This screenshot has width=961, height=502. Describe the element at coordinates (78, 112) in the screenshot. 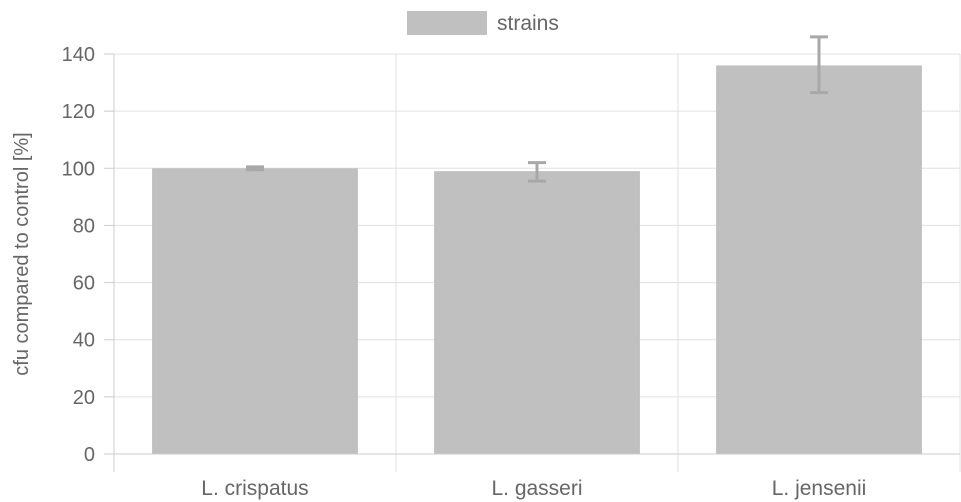

I see `y-tick-label-120: 120` at that location.